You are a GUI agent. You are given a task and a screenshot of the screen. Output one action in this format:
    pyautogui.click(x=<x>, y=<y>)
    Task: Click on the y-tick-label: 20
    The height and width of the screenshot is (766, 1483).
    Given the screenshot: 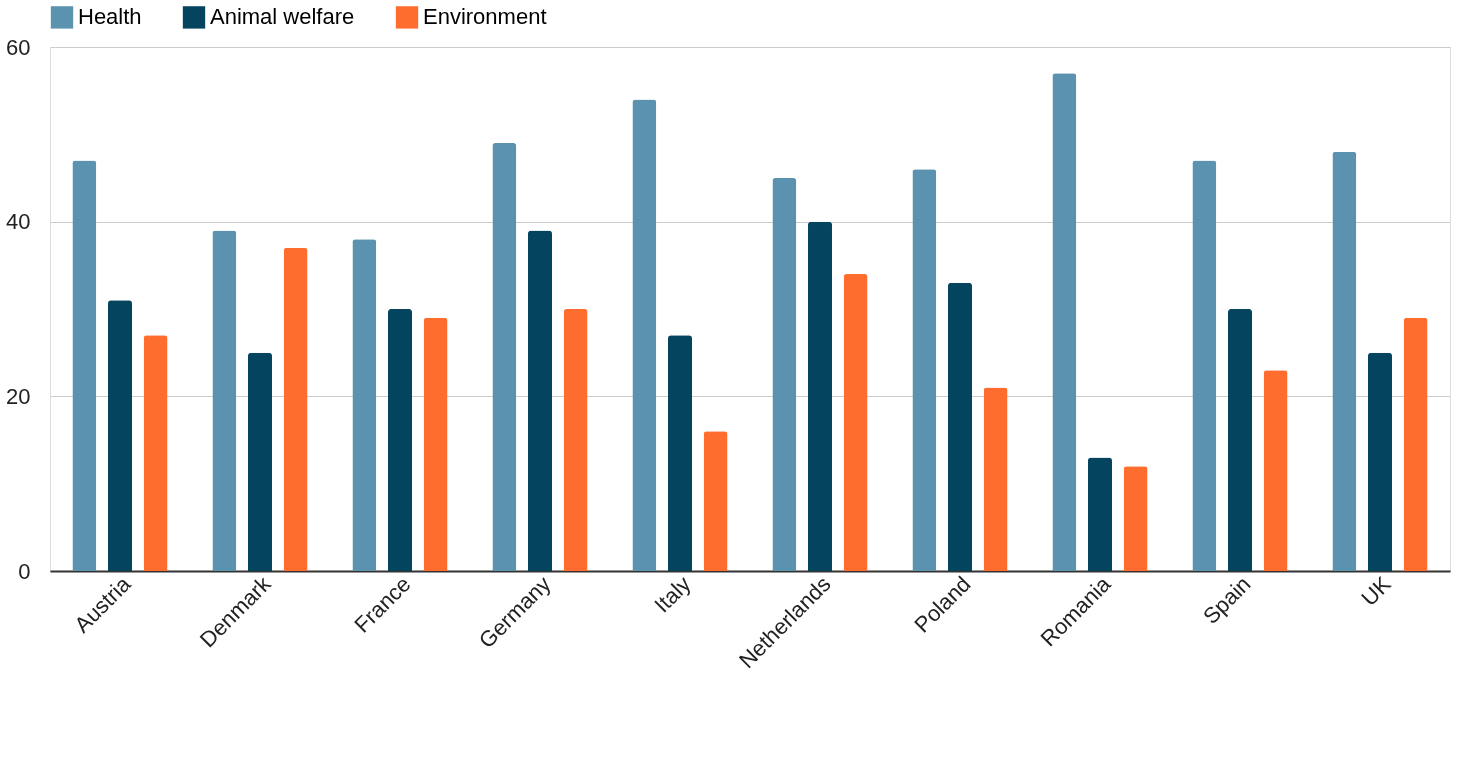 What is the action you would take?
    pyautogui.click(x=18, y=396)
    